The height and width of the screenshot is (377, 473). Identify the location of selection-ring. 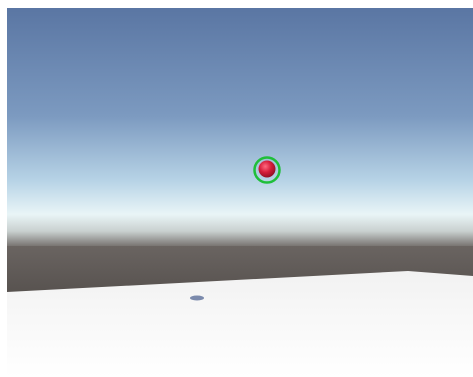
(267, 170).